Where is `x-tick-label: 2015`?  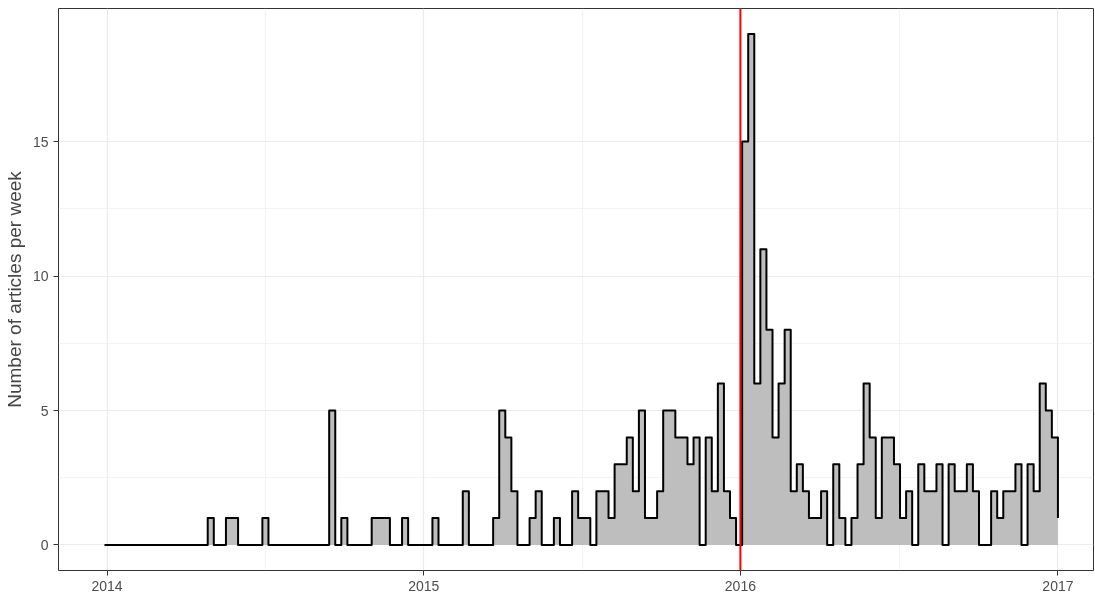 x-tick-label: 2015 is located at coordinates (424, 585).